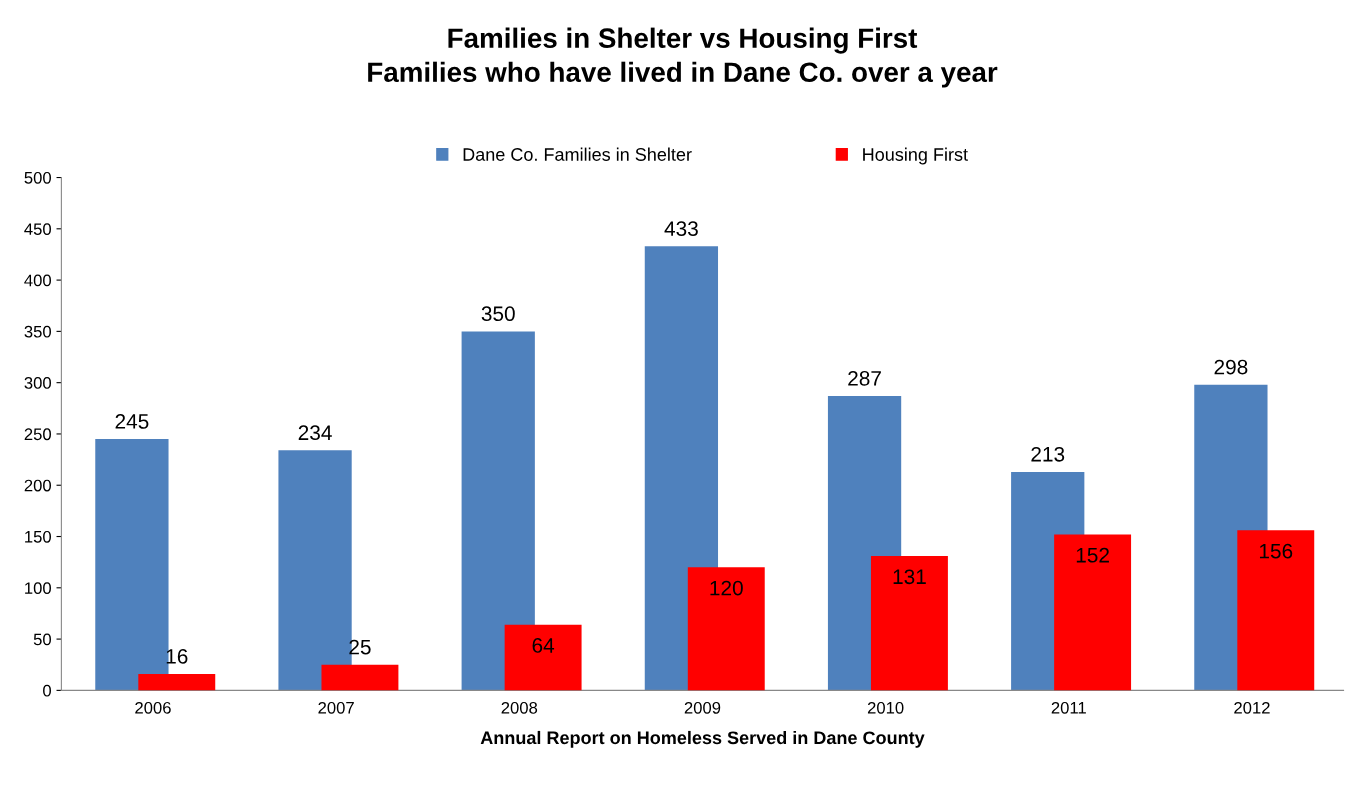  Describe the element at coordinates (1231, 367) in the screenshot. I see `data-label: 298` at that location.